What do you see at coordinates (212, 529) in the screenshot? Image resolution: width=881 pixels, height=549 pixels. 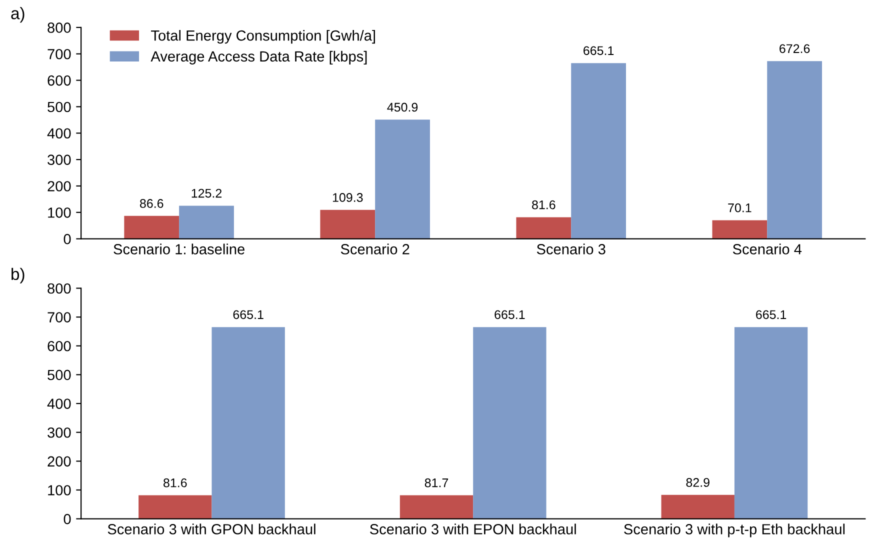 I see `x-tick-label: Scenario 3 with GPON backhaul` at bounding box center [212, 529].